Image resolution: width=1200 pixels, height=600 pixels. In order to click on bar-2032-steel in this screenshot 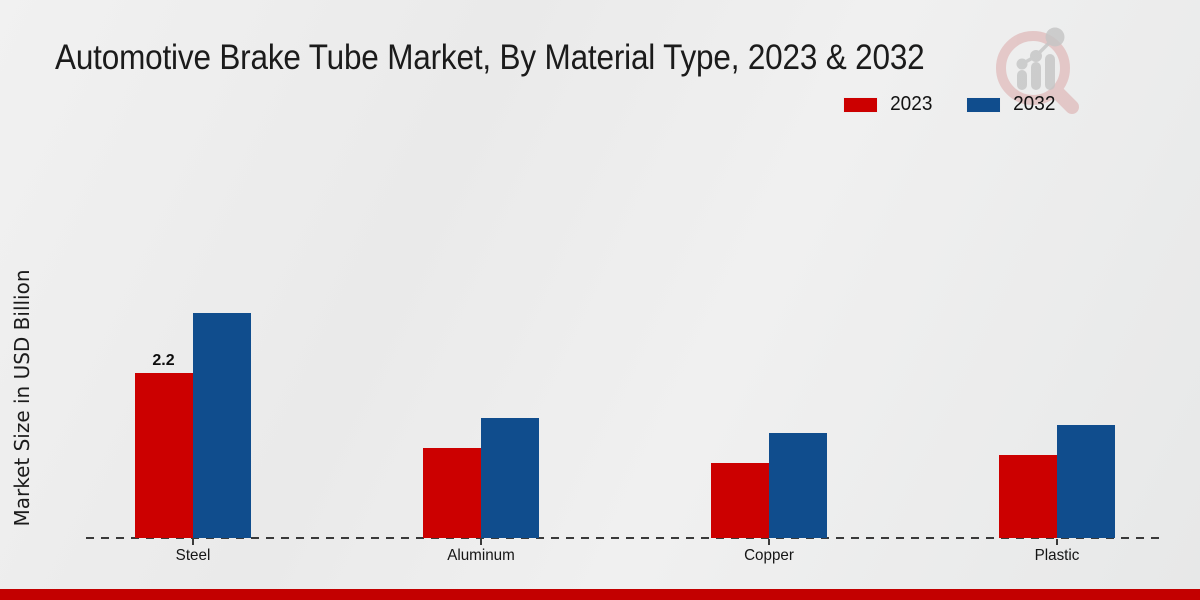, I will do `click(221, 425)`.